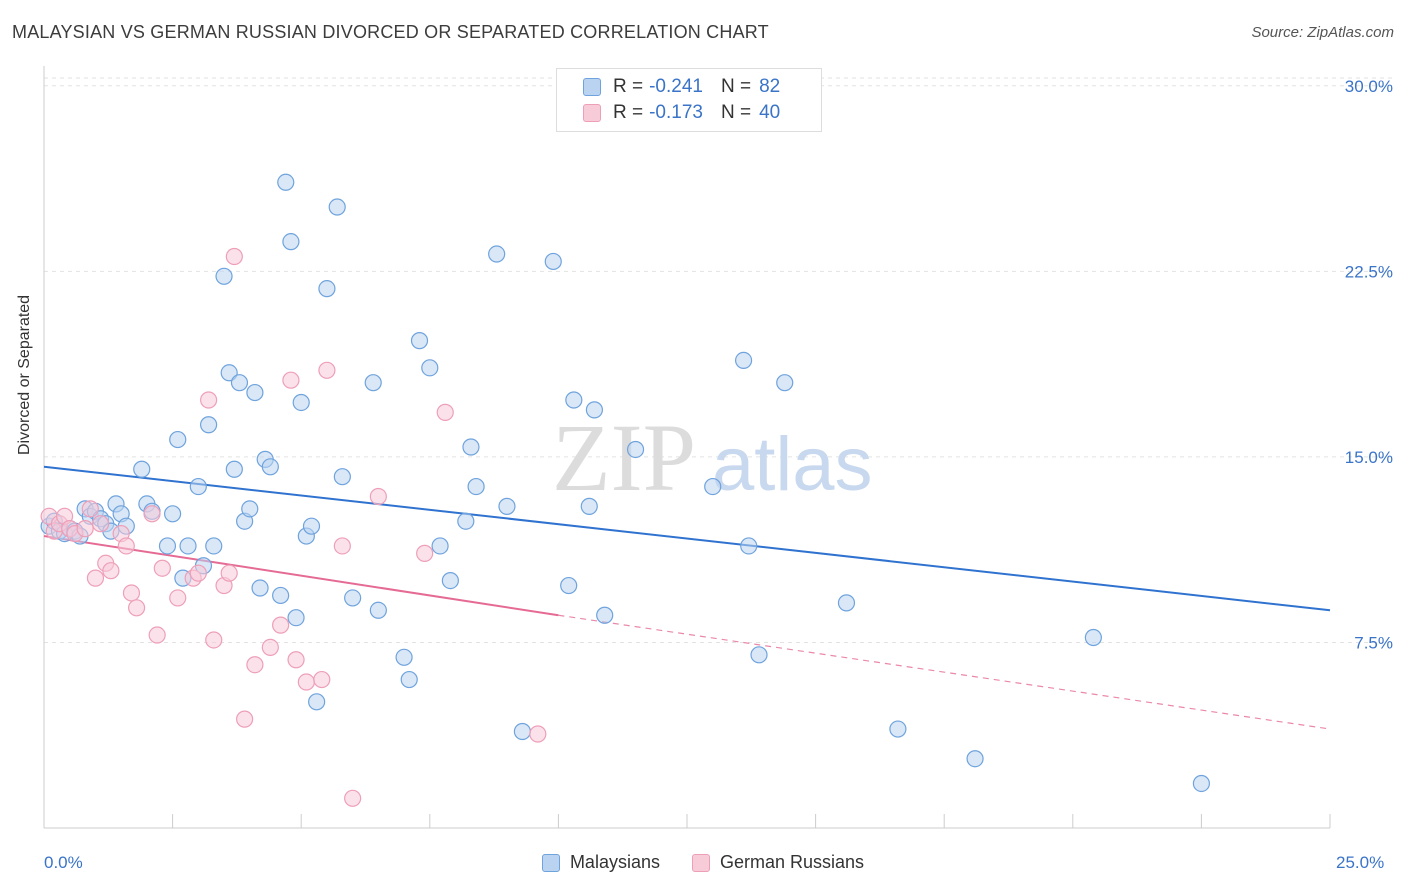  What do you see at coordinates (1369, 365) in the screenshot?
I see `y-tick-labels: 7.5% 15.0% 22.5% 30.0%` at bounding box center [1369, 365].